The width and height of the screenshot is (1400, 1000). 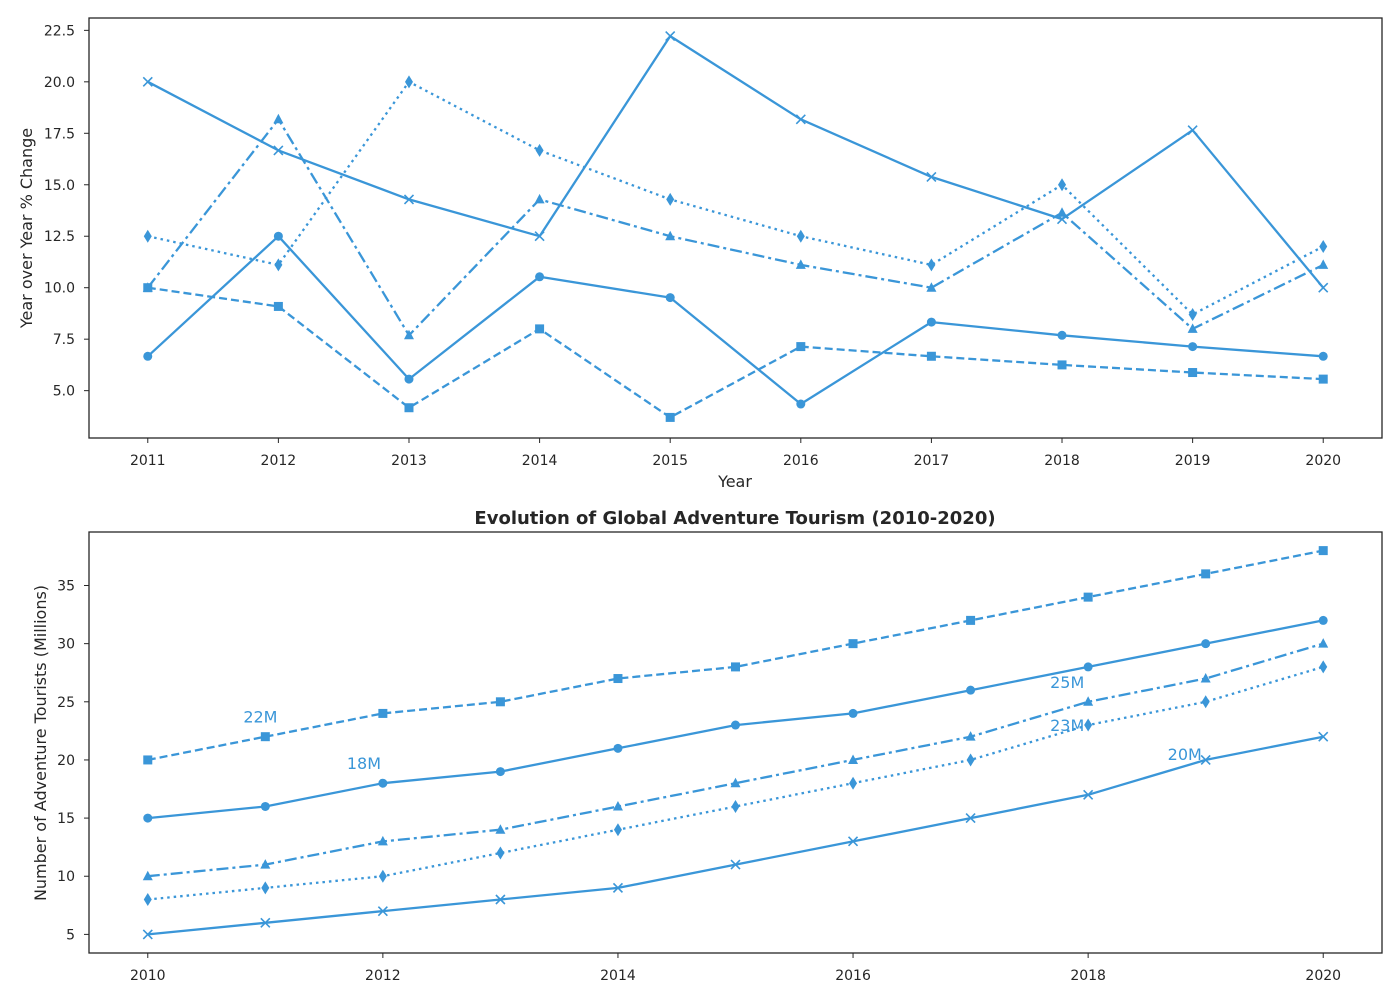 I want to click on x-tick-label: 2019, so click(x=1193, y=461).